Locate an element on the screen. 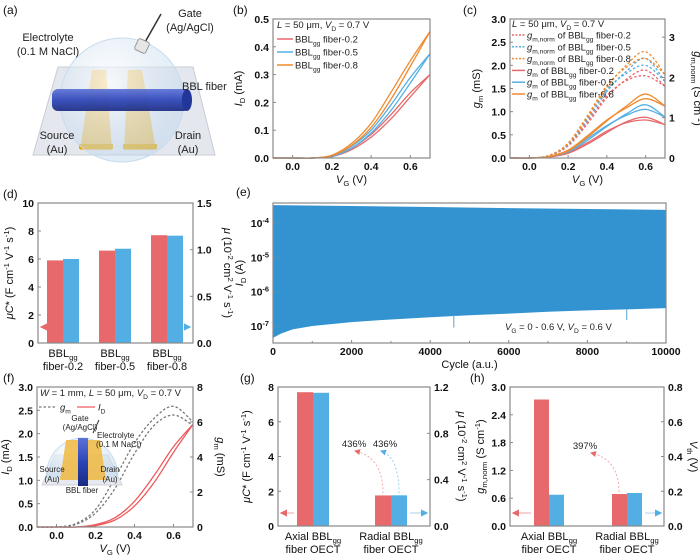 The width and height of the screenshot is (700, 558). x-tick-label-e: 8000 is located at coordinates (588, 352).